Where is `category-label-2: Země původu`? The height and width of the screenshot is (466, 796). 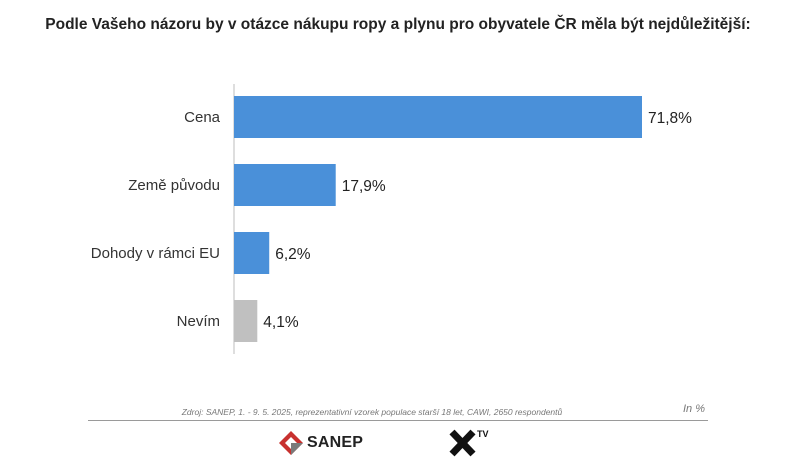
category-label-2: Země původu is located at coordinates (174, 185).